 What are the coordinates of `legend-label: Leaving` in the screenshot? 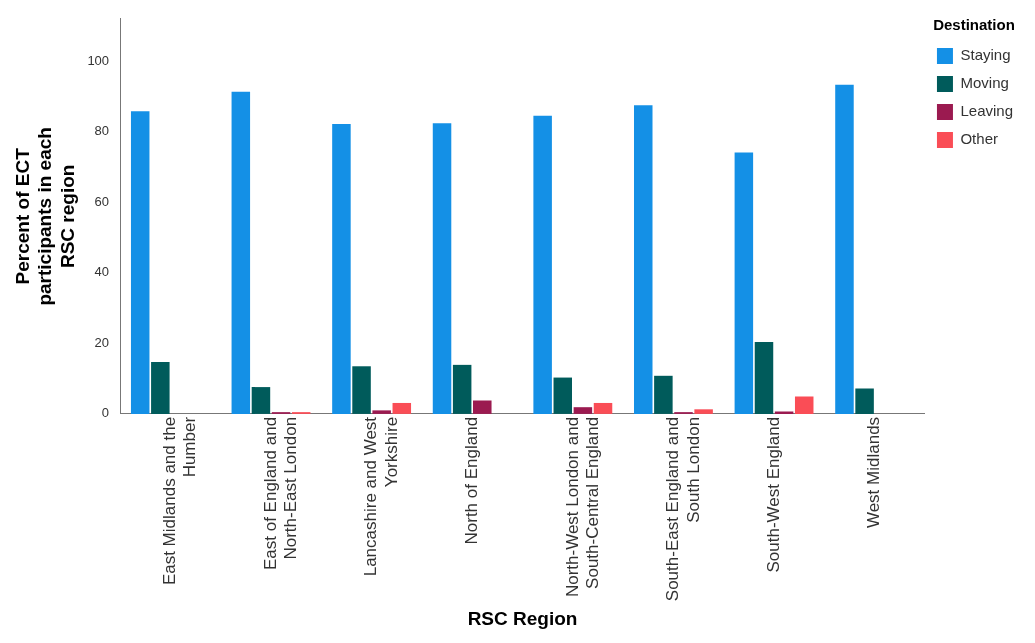 It's located at (986, 111).